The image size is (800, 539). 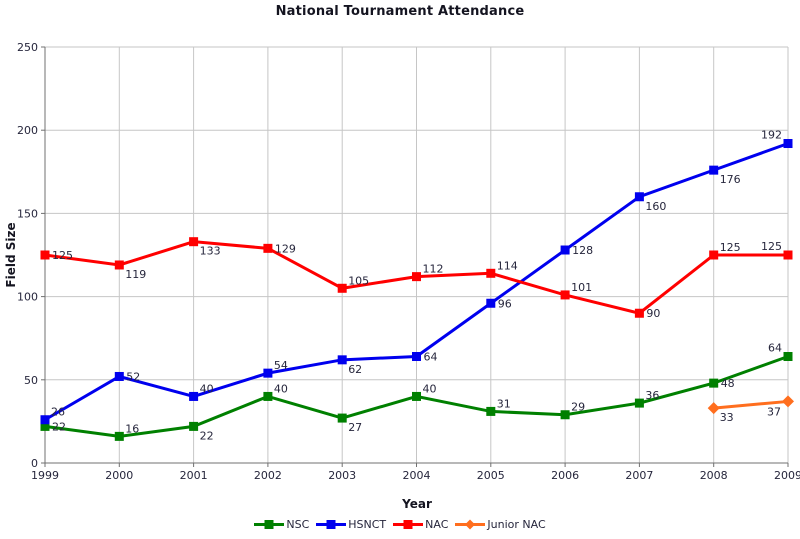 I want to click on x-tick-label: 2007, so click(x=639, y=475).